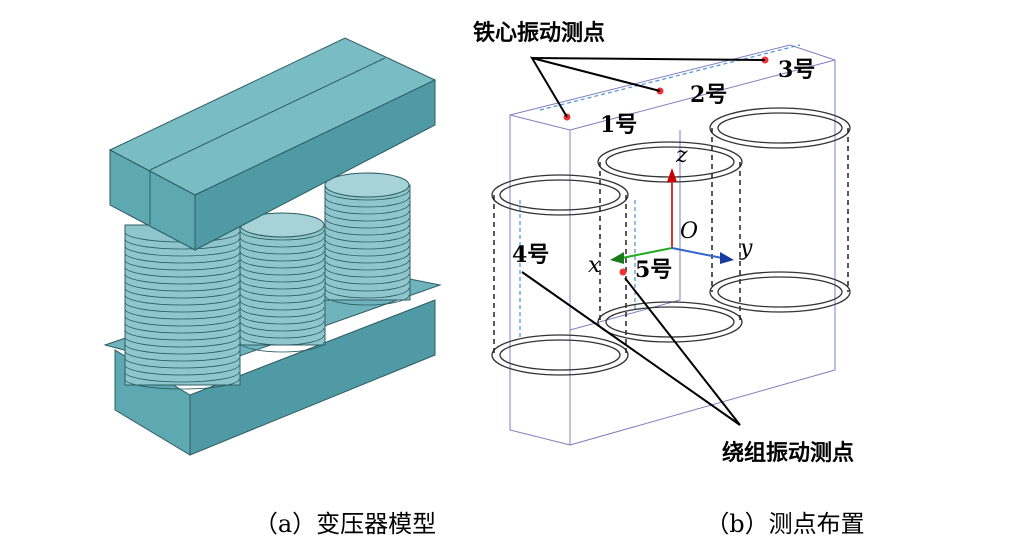 The width and height of the screenshot is (1019, 548). Describe the element at coordinates (784, 524) in the screenshot. I see `caption-b: （b）测点布置` at that location.